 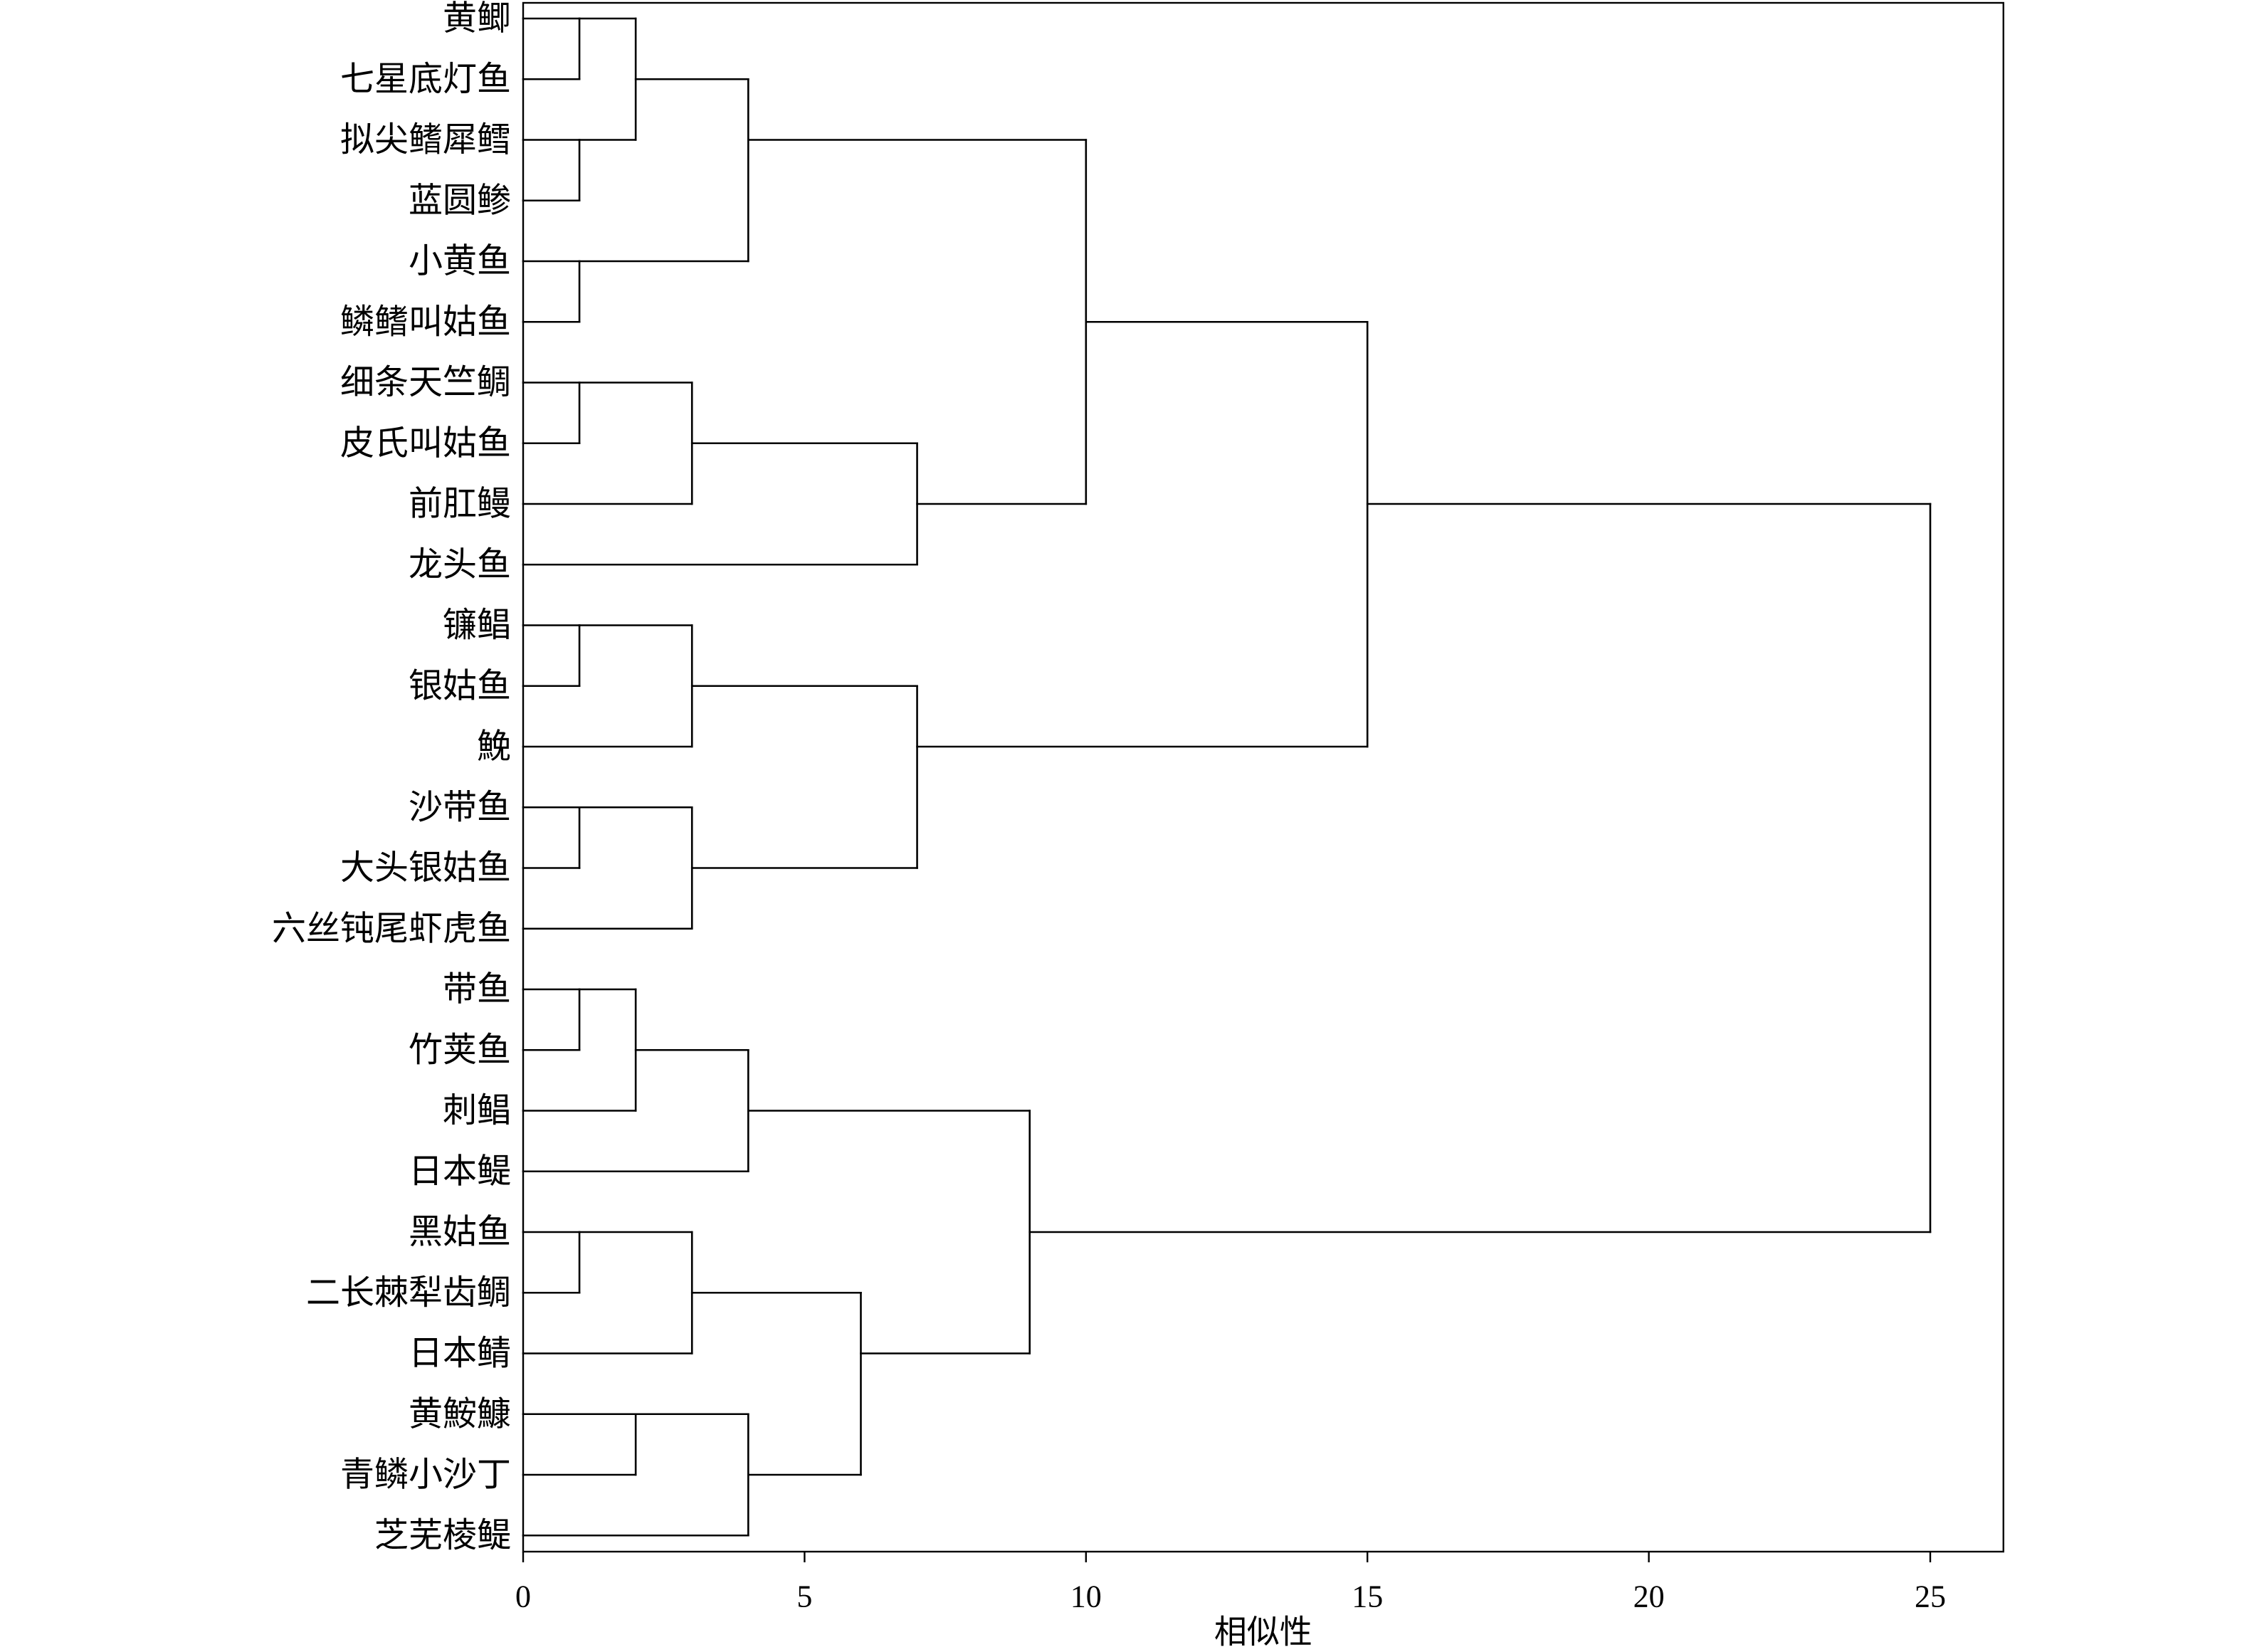 I want to click on leaf-label: 二长棘犁齿鲷, so click(x=409, y=1293).